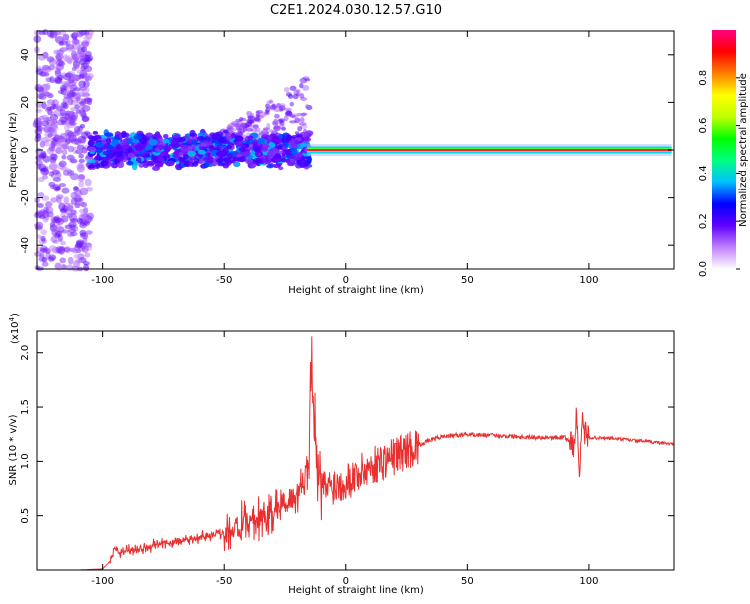  What do you see at coordinates (724, 149) in the screenshot?
I see `colorbar-gradient` at bounding box center [724, 149].